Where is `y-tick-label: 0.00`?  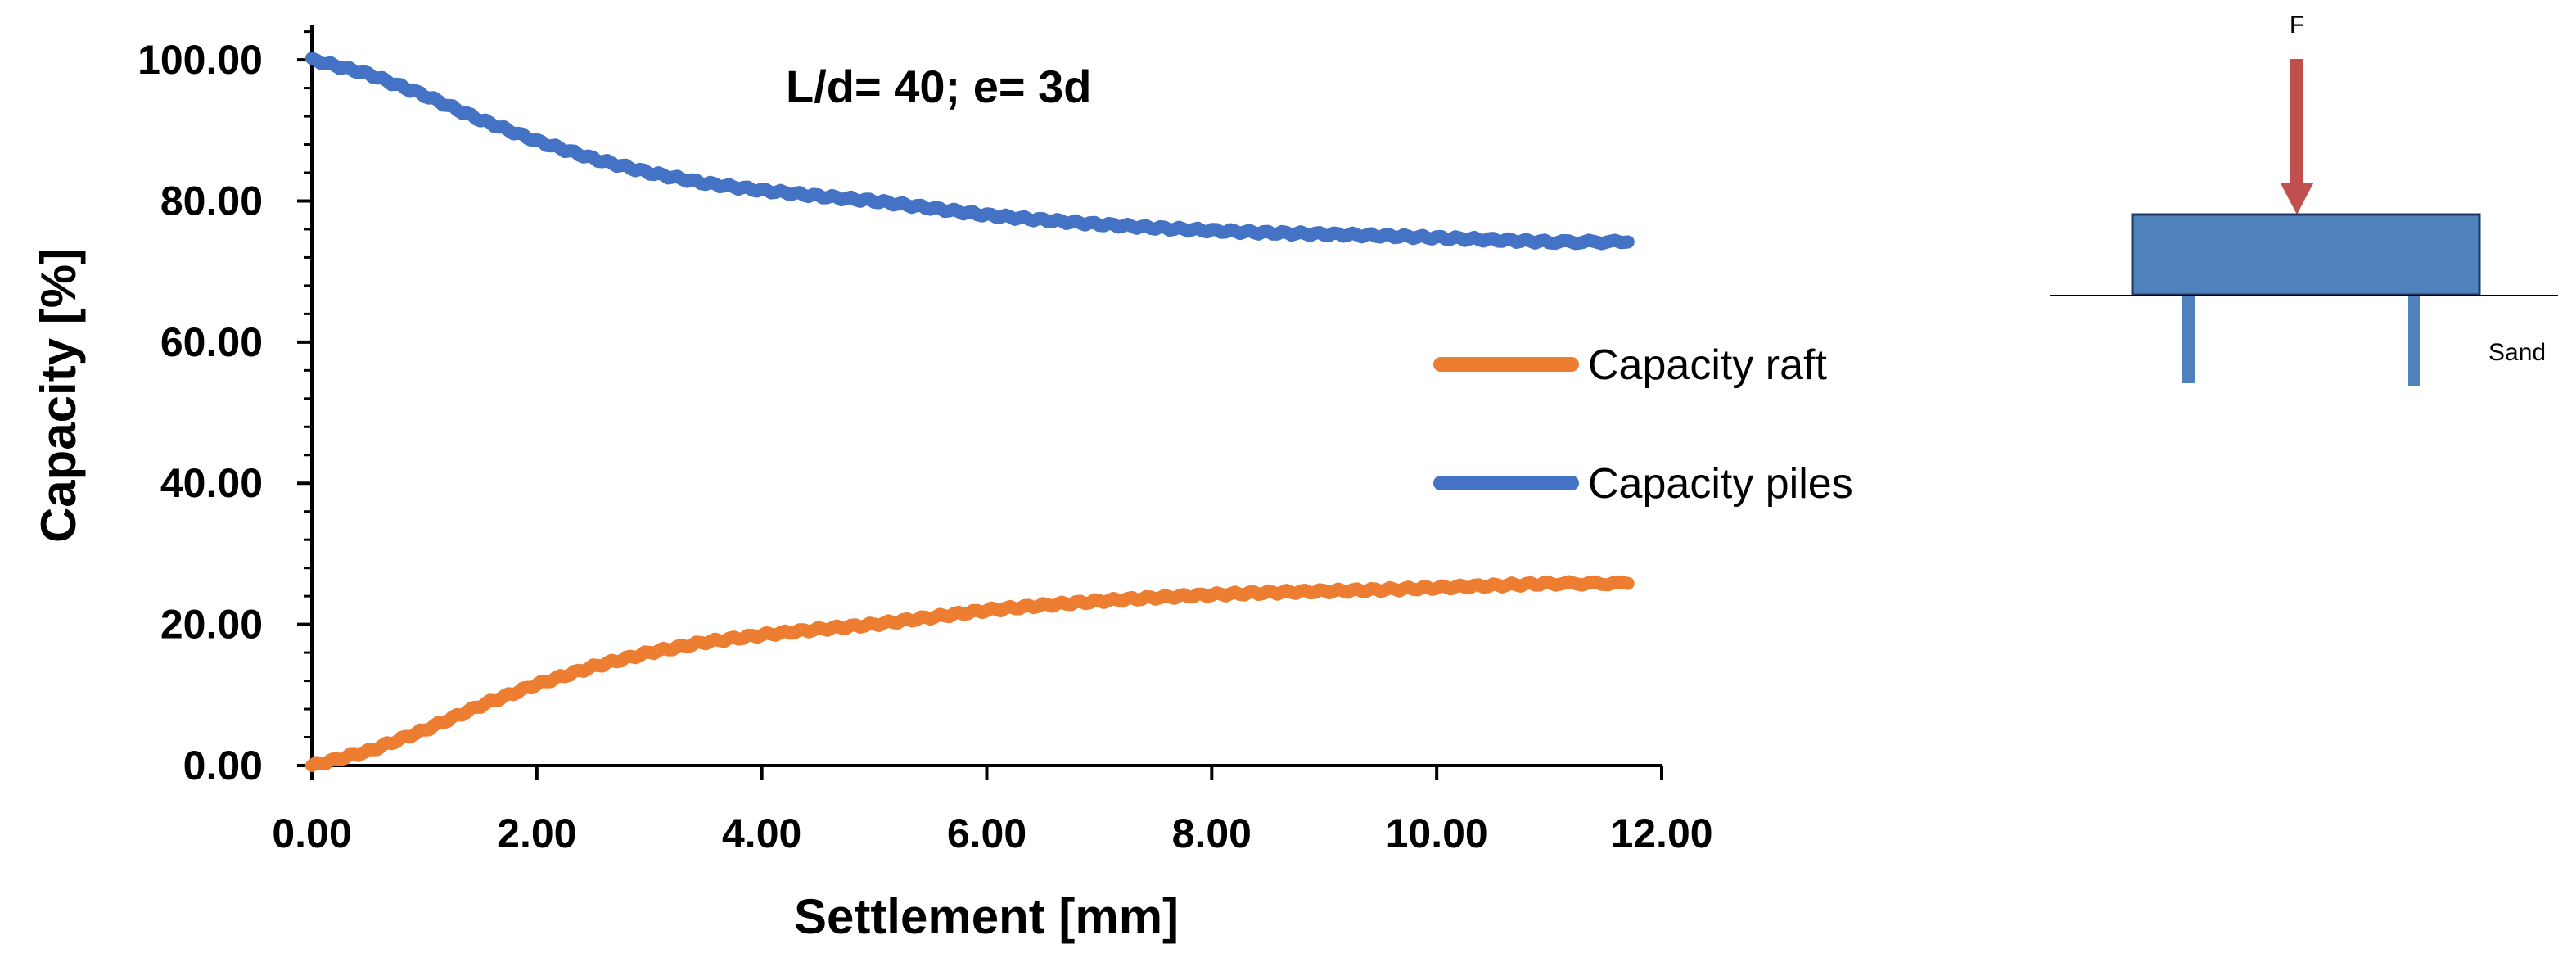
y-tick-label: 0.00 is located at coordinates (223, 766).